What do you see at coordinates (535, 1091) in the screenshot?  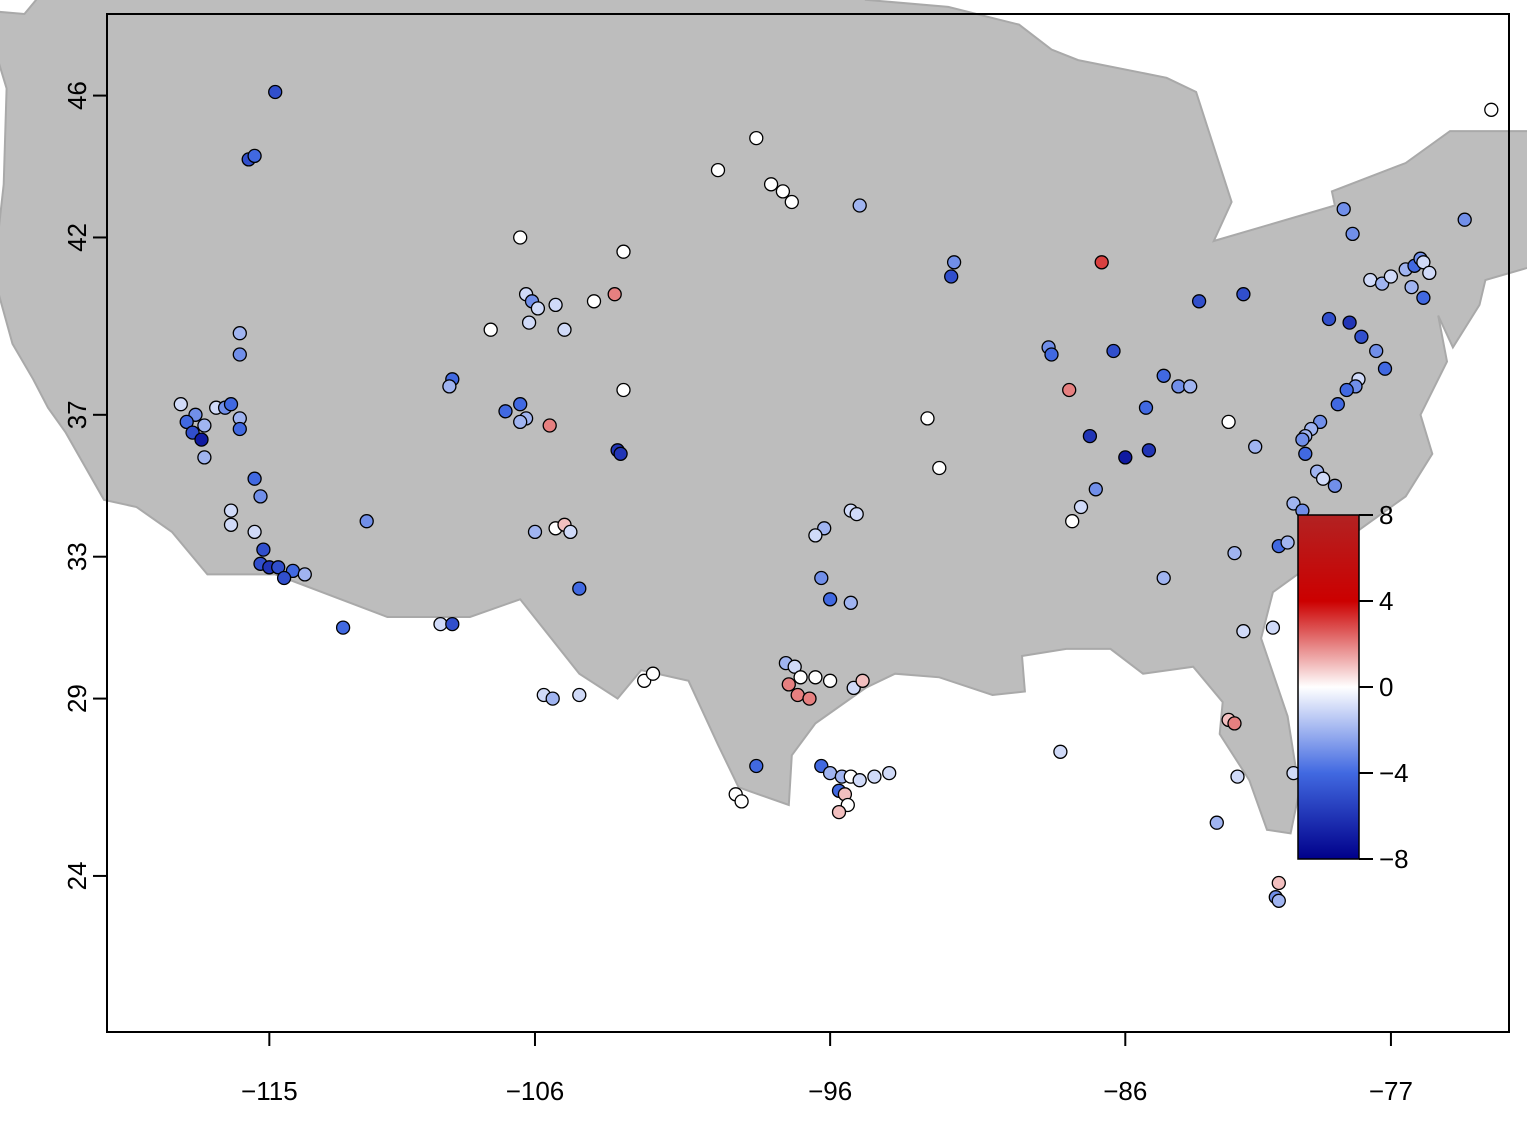 I see `x-tick-label: −106` at bounding box center [535, 1091].